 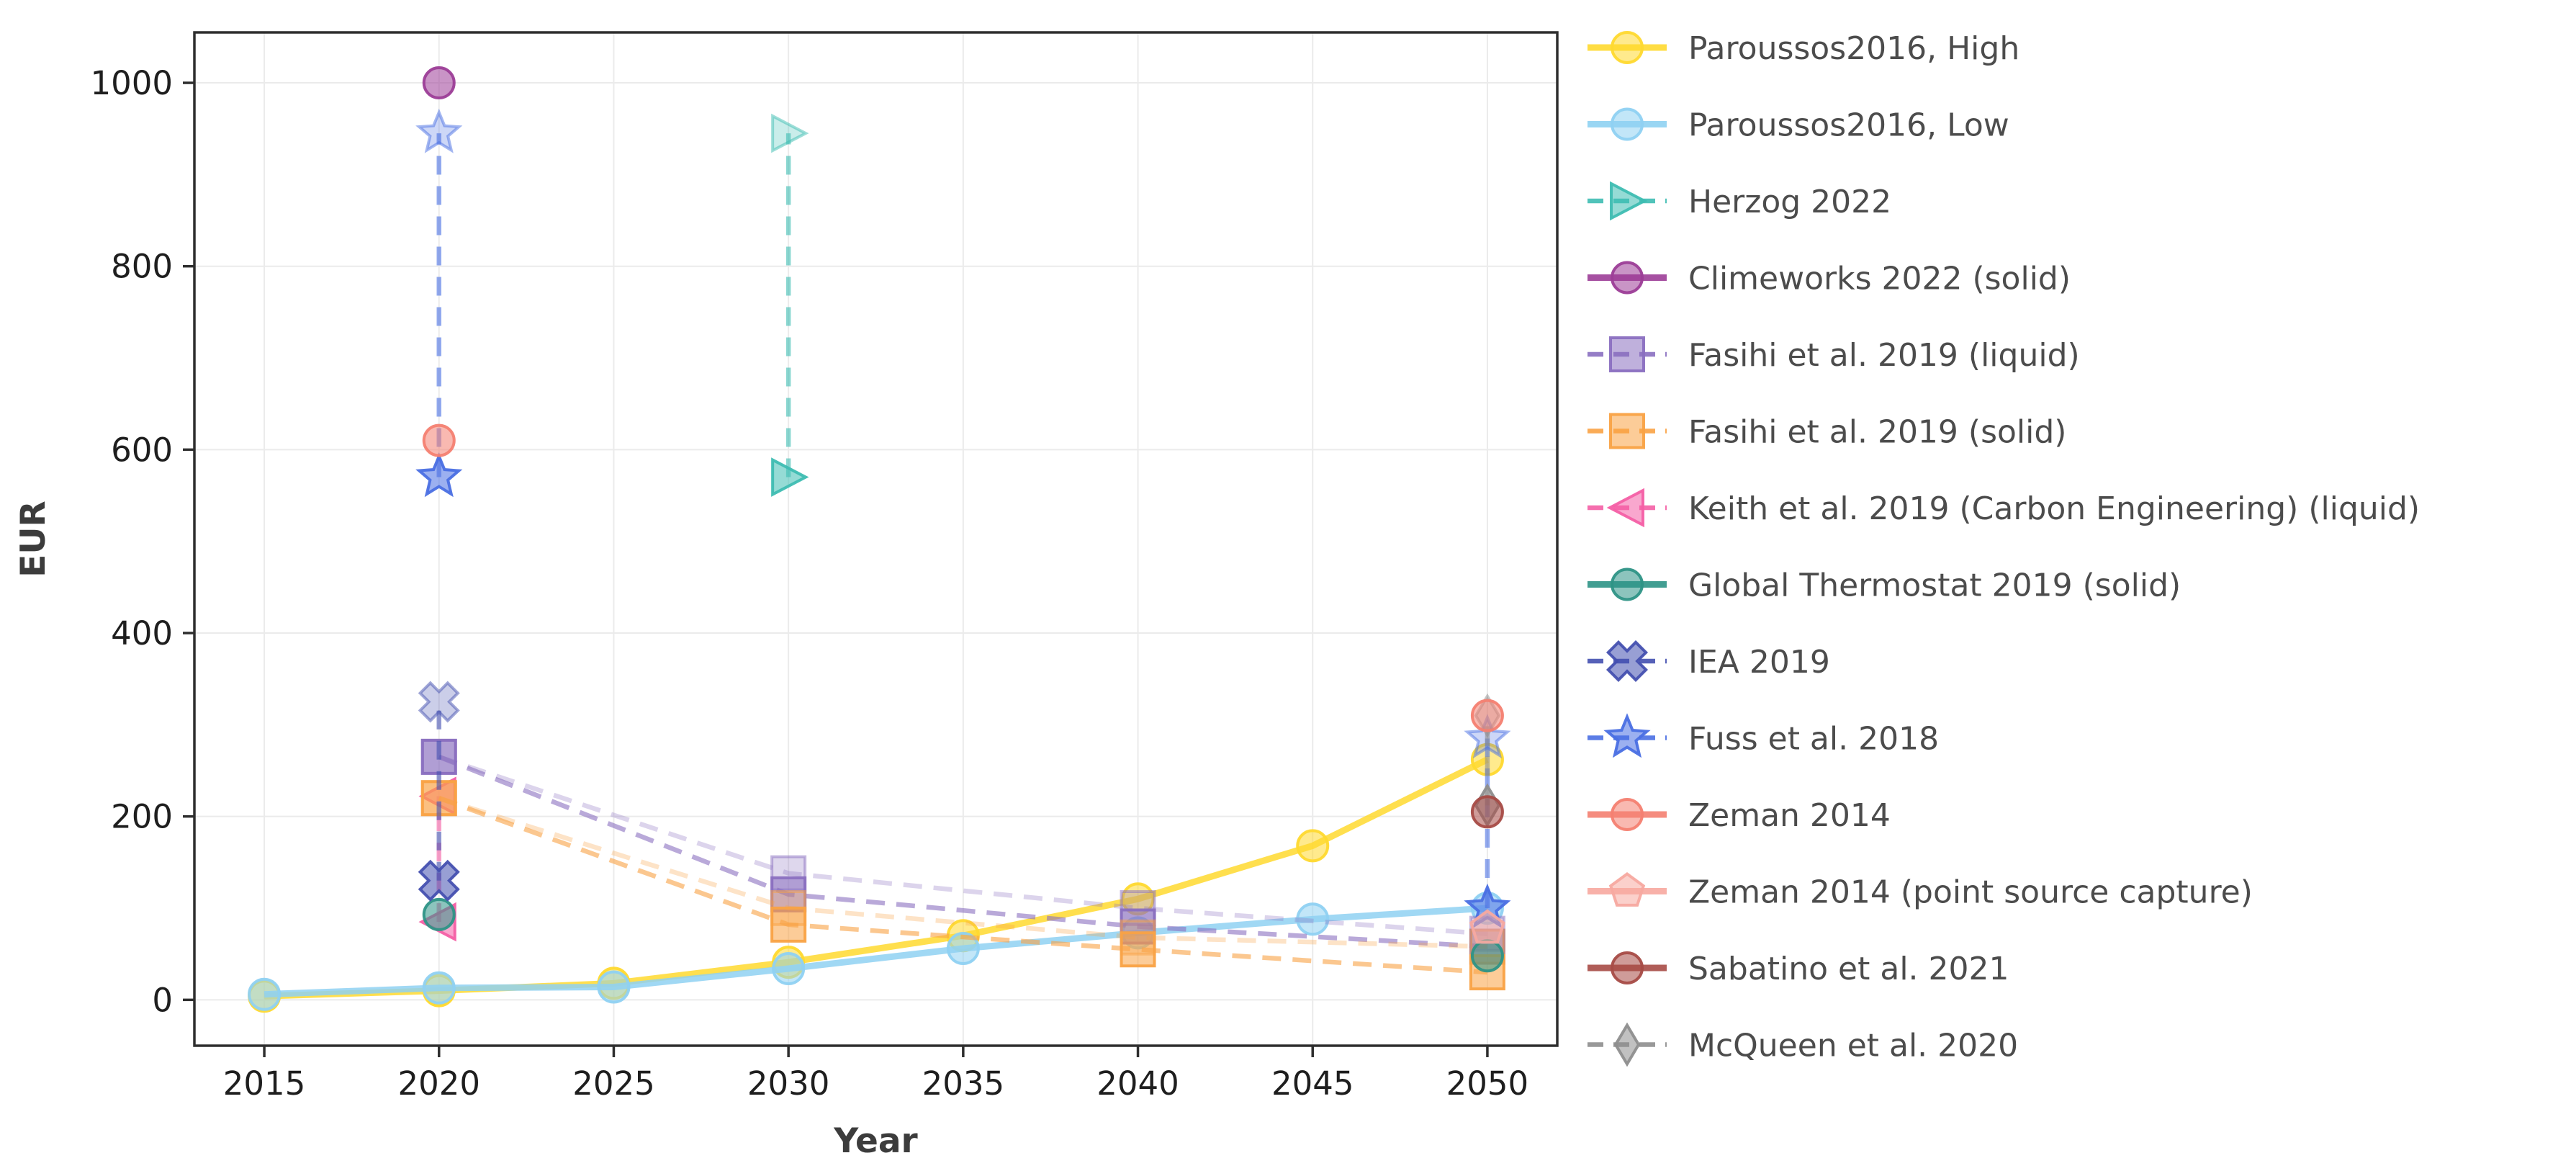 I want to click on legend-label: Fasihi et al. 2019 (liquid), so click(x=1884, y=355).